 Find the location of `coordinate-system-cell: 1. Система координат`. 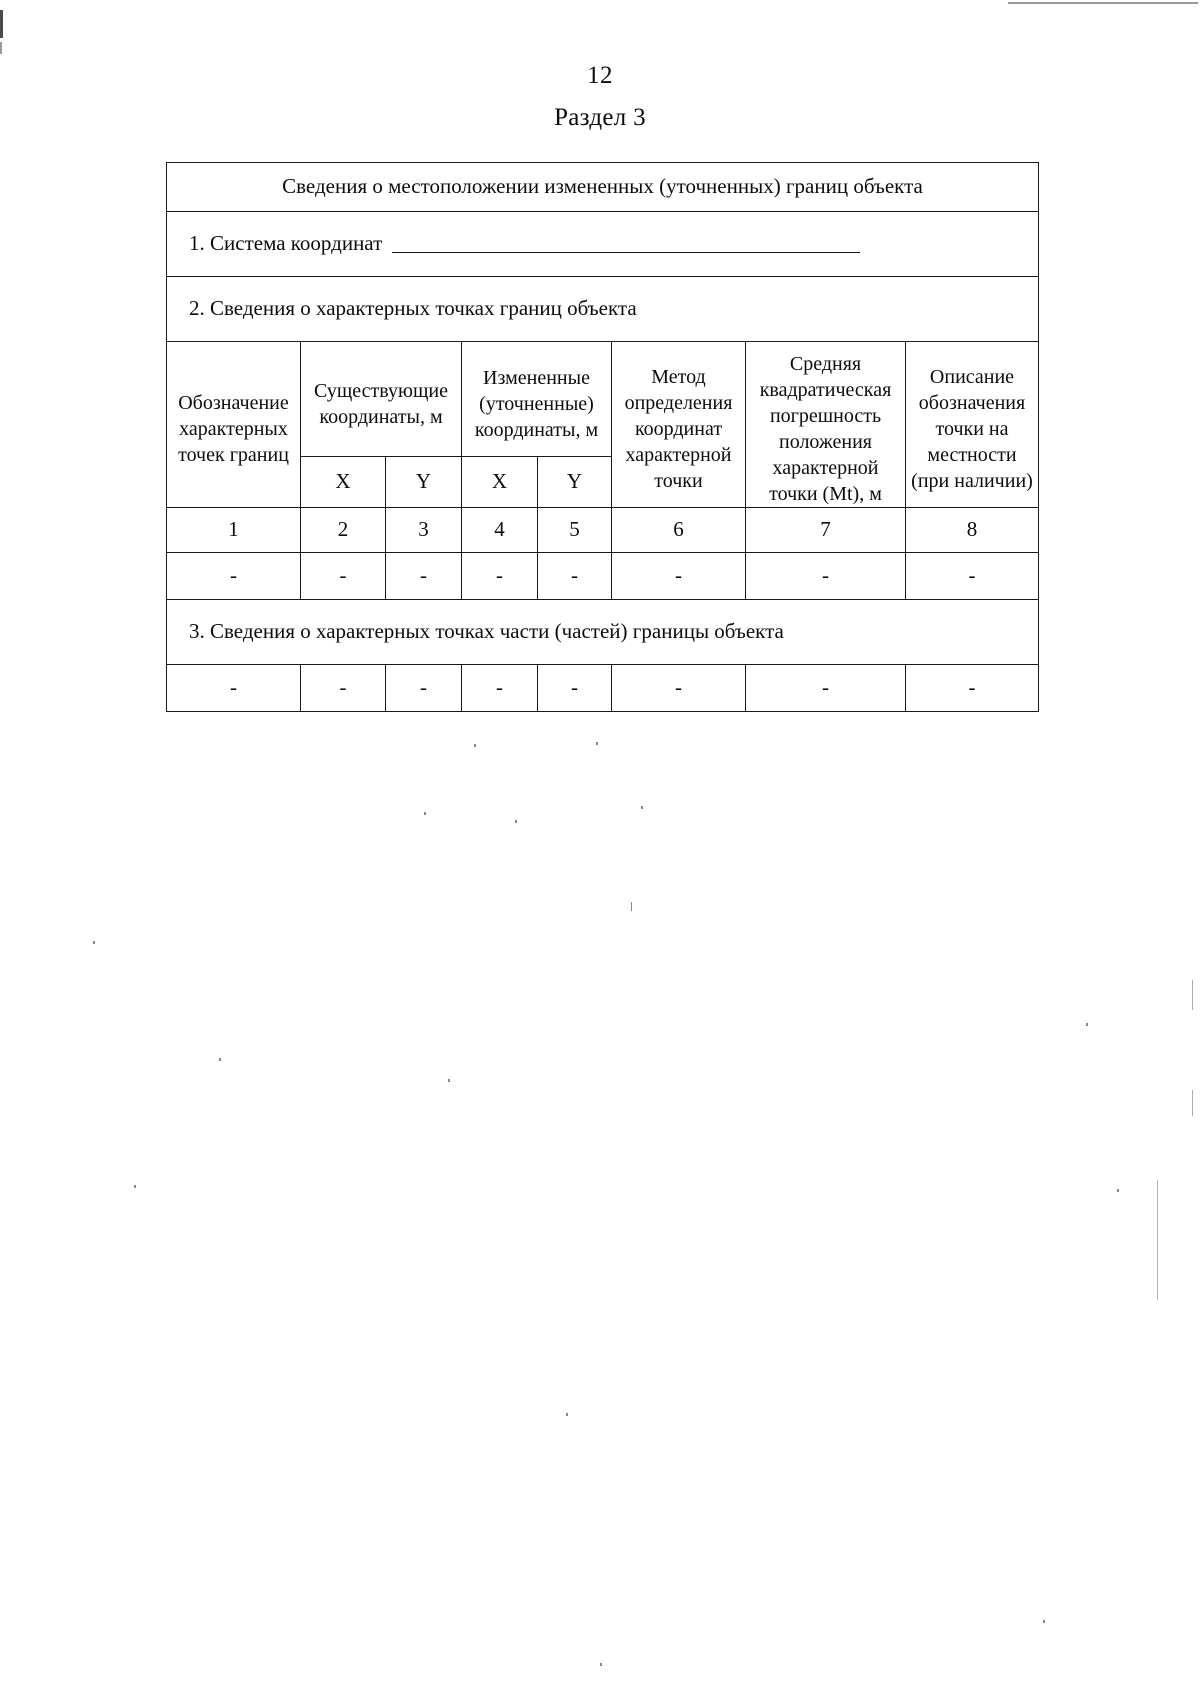

coordinate-system-cell: 1. Система координат is located at coordinates (602, 244).